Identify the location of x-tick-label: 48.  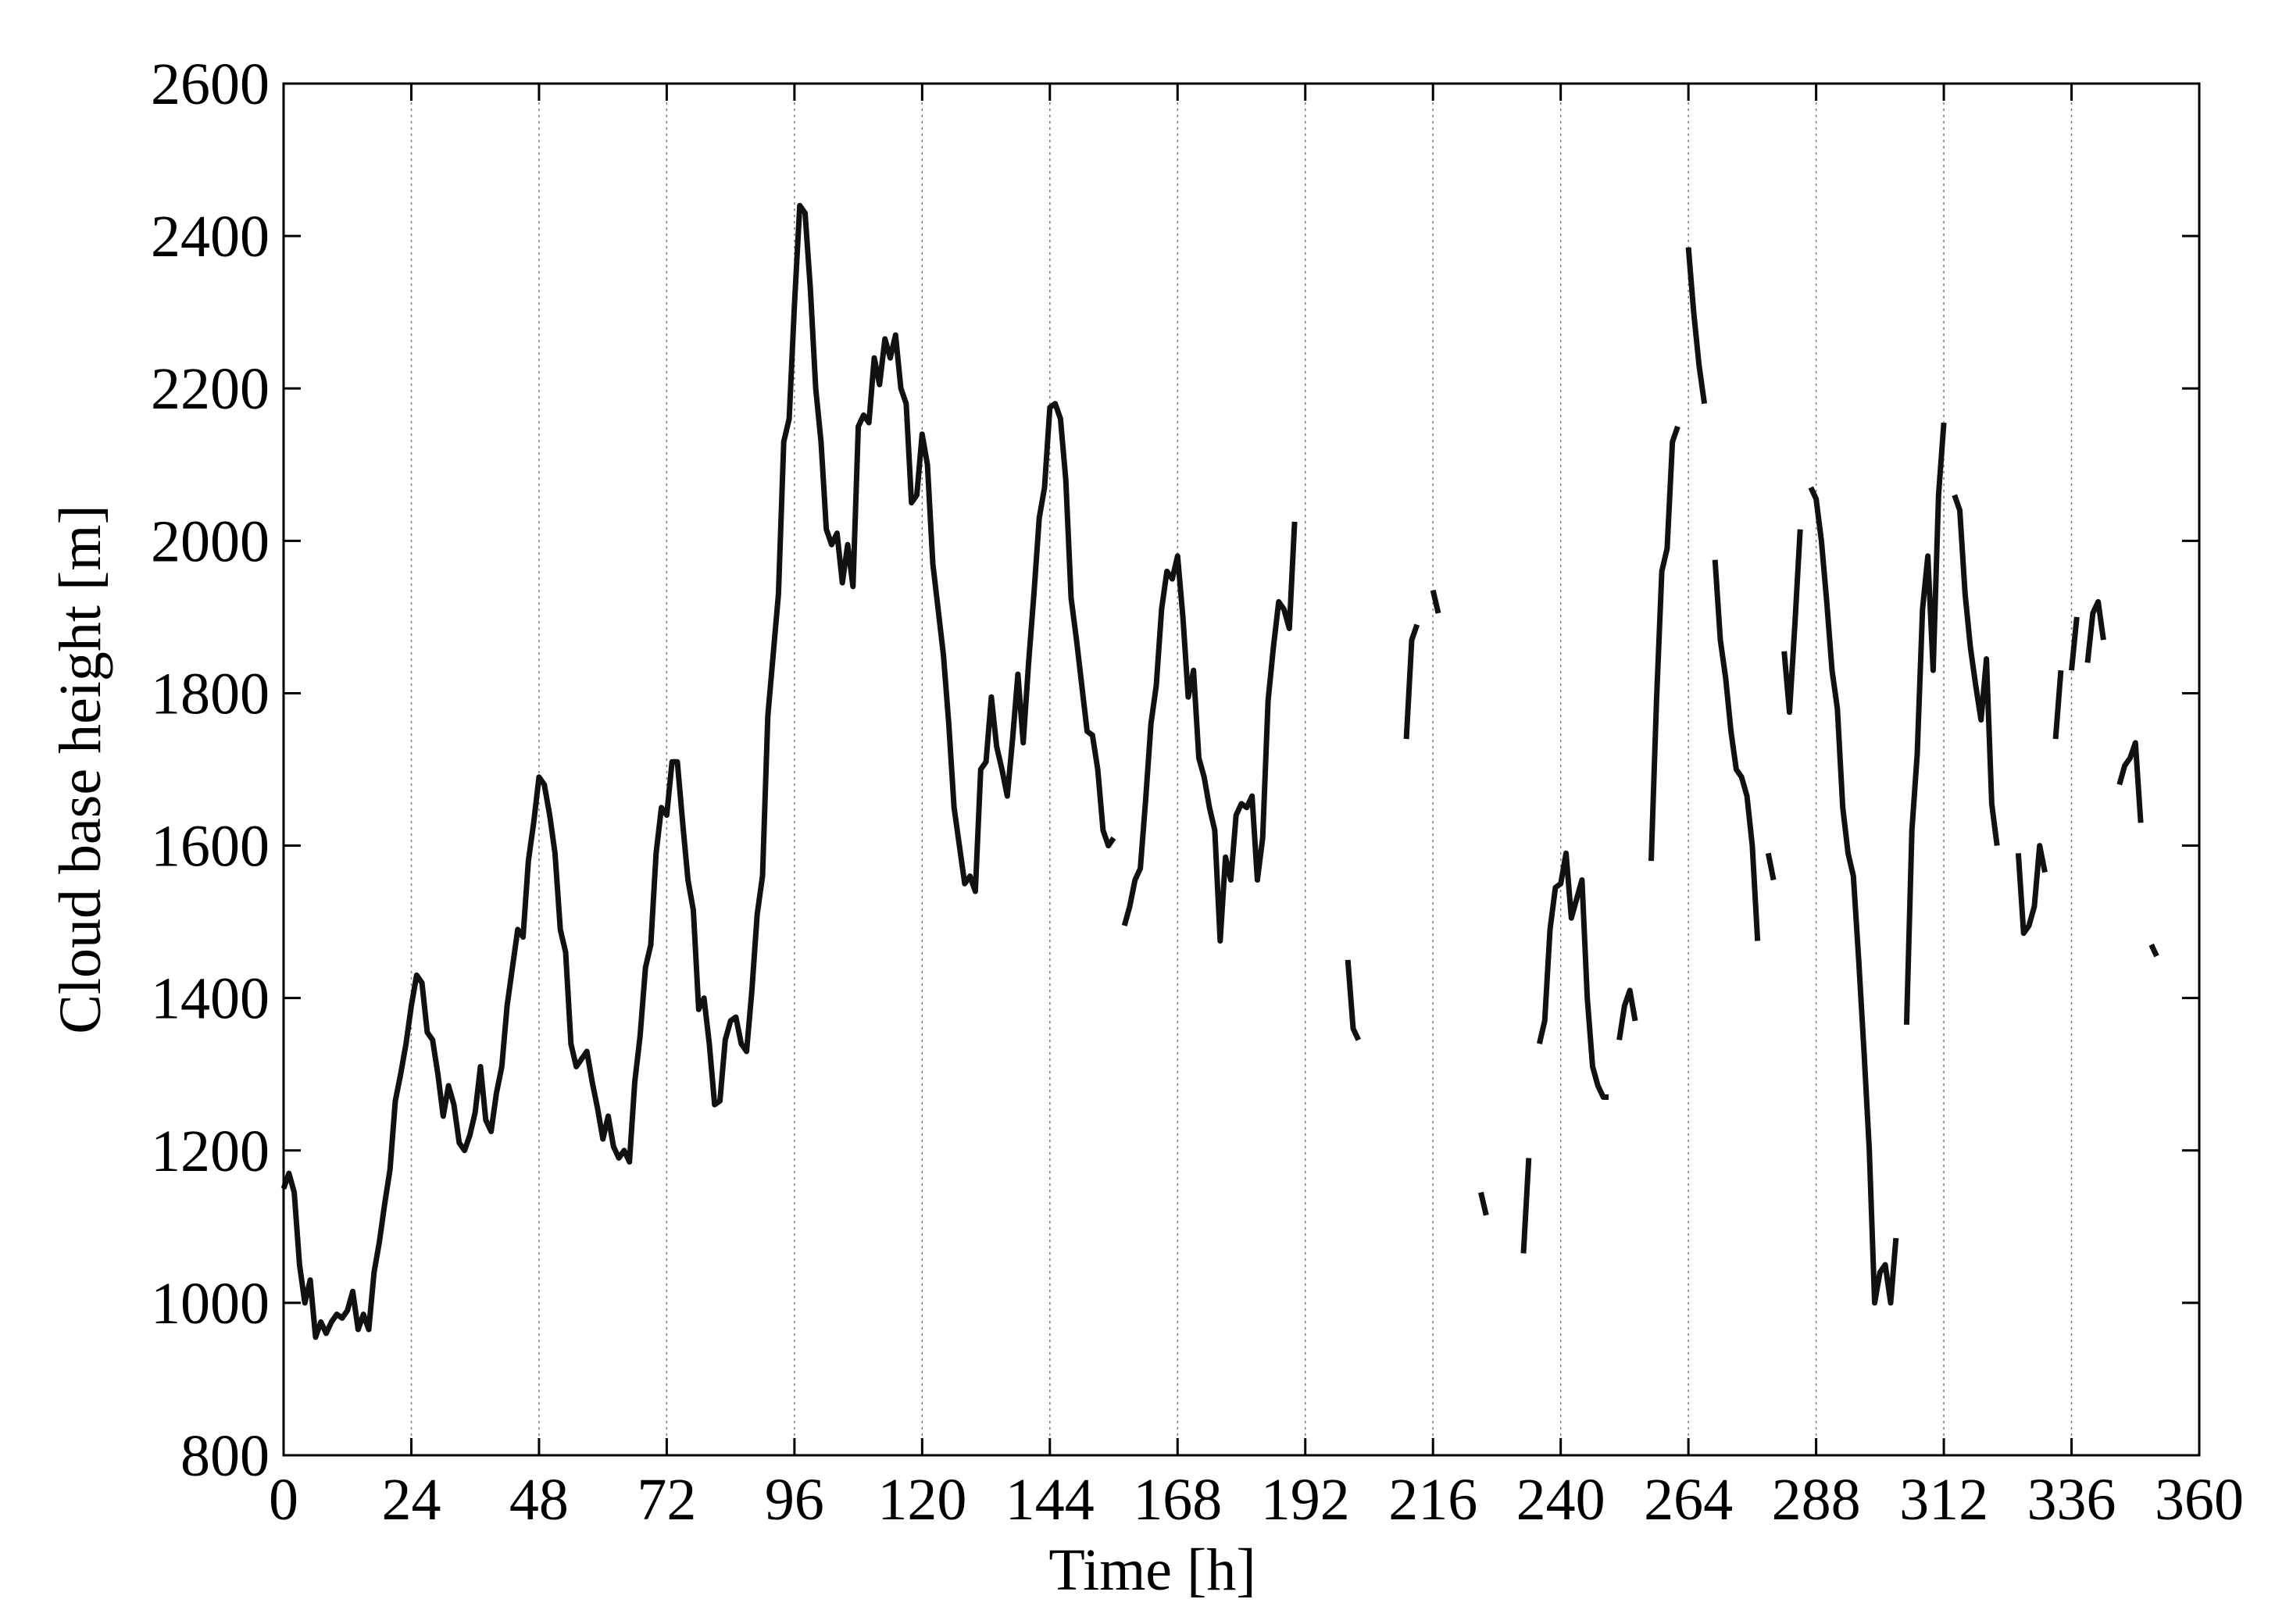
(539, 1500).